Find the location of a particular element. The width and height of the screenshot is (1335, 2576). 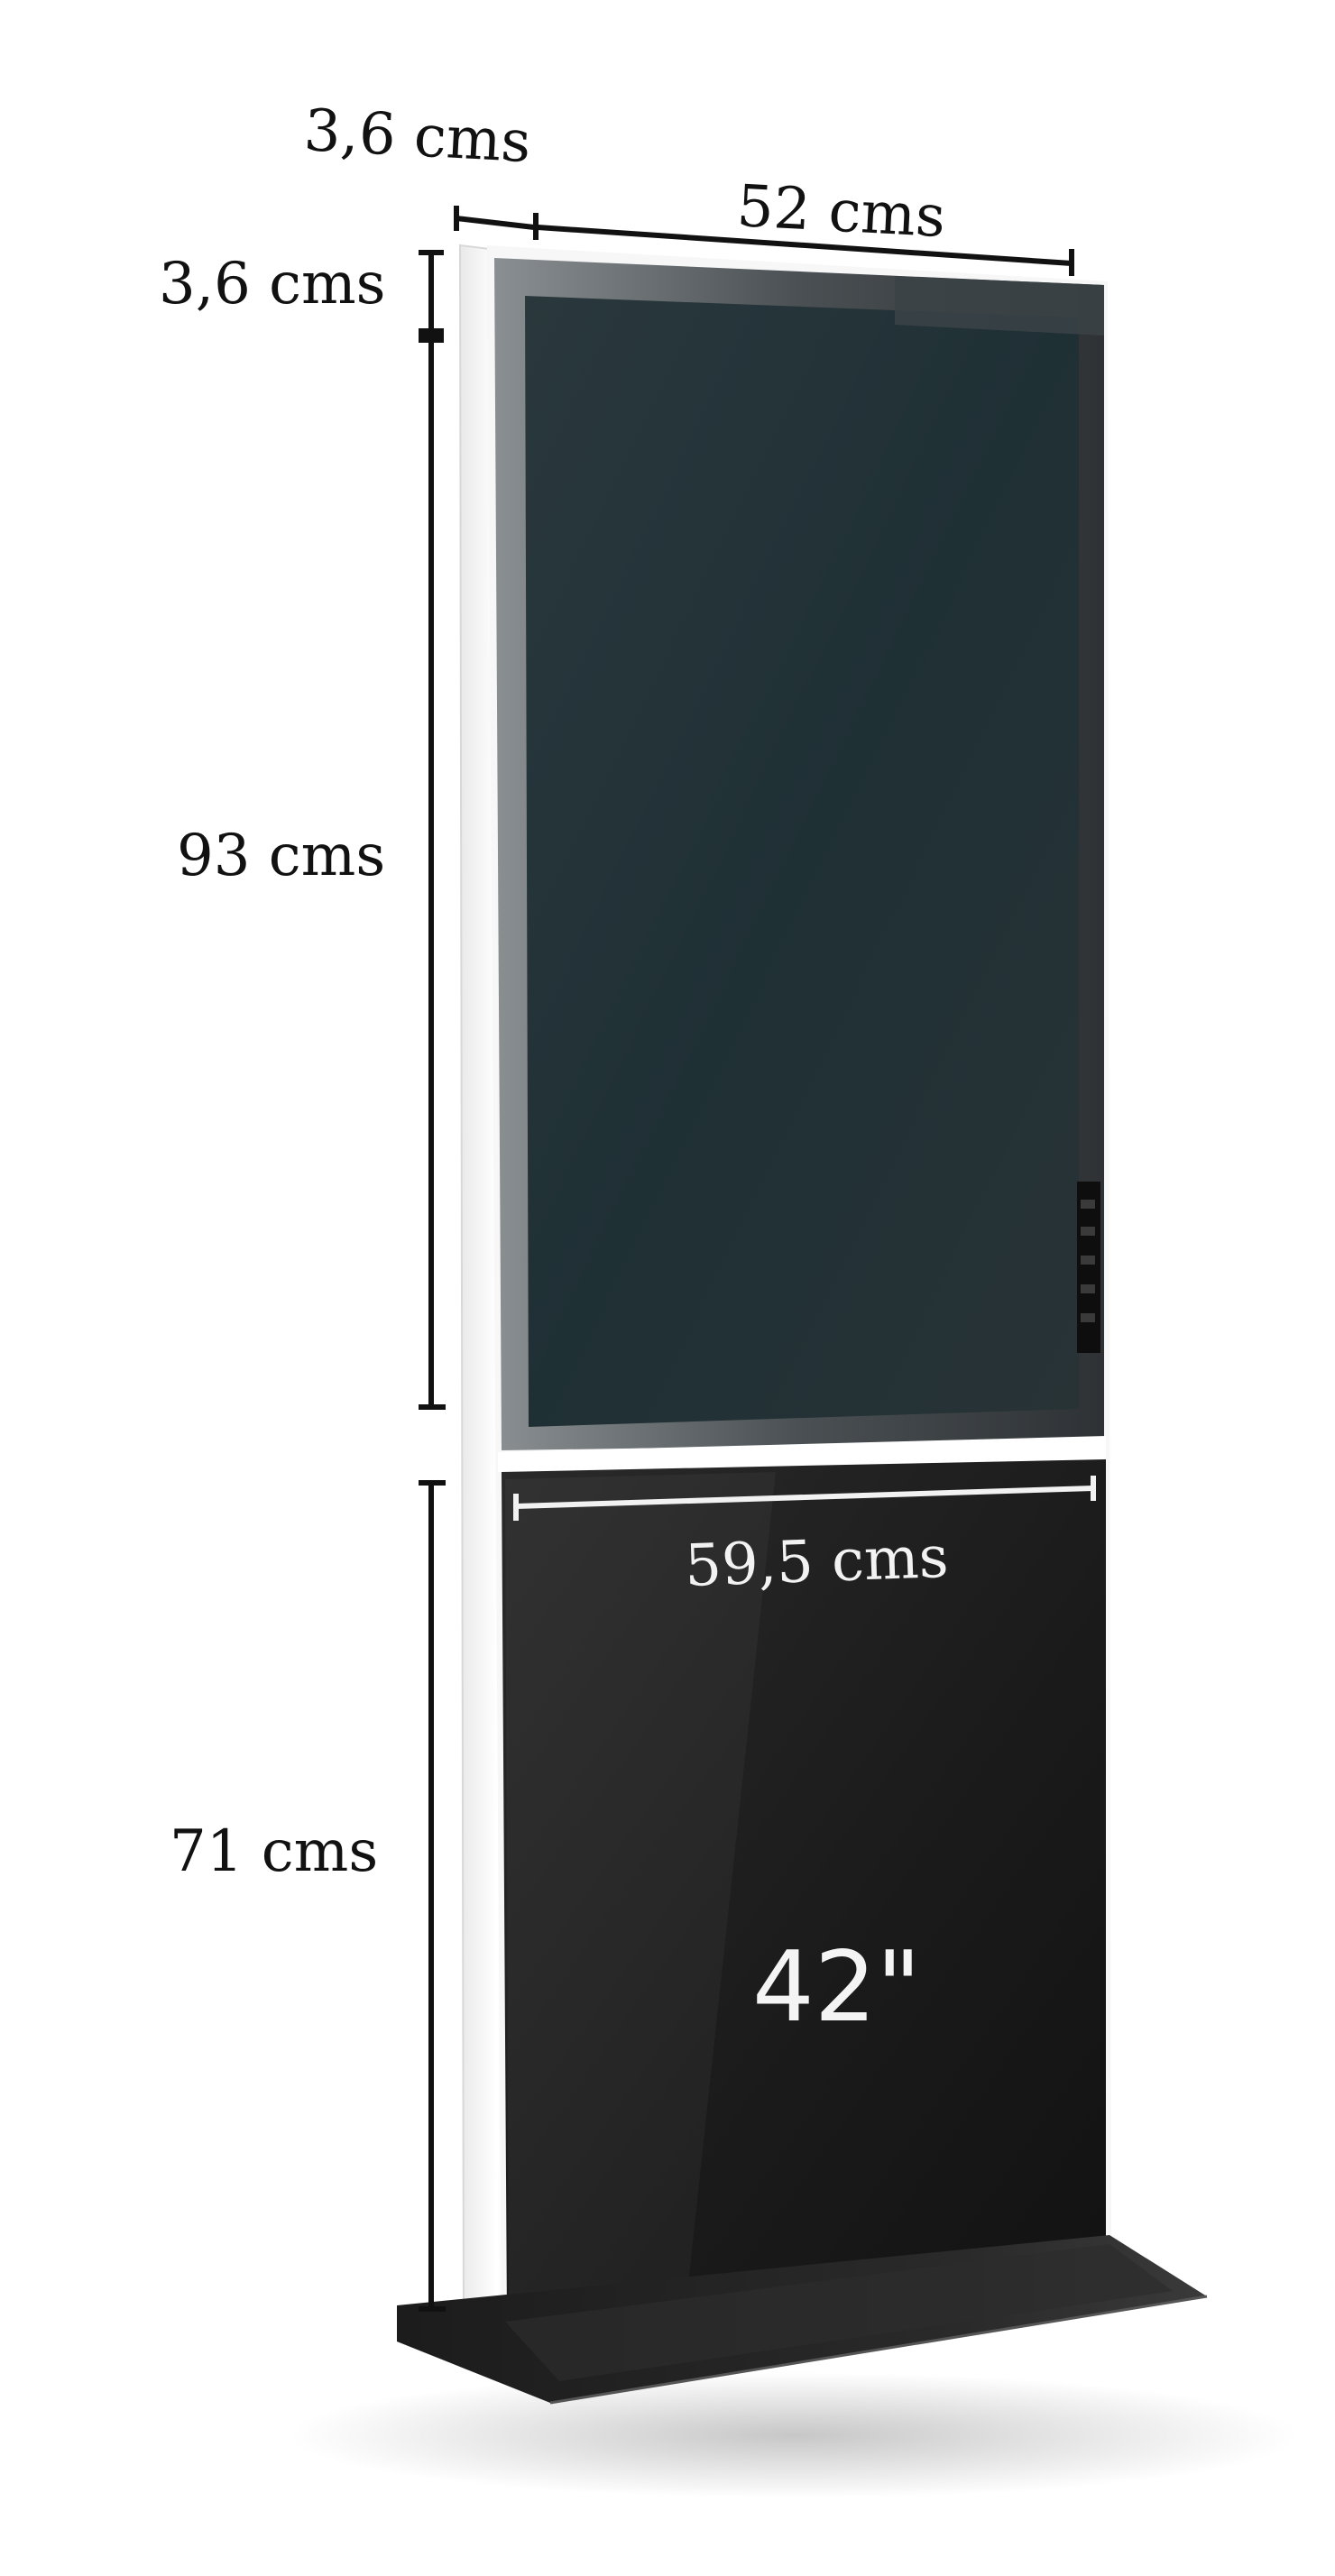

base-plate-top is located at coordinates (839, 2312).